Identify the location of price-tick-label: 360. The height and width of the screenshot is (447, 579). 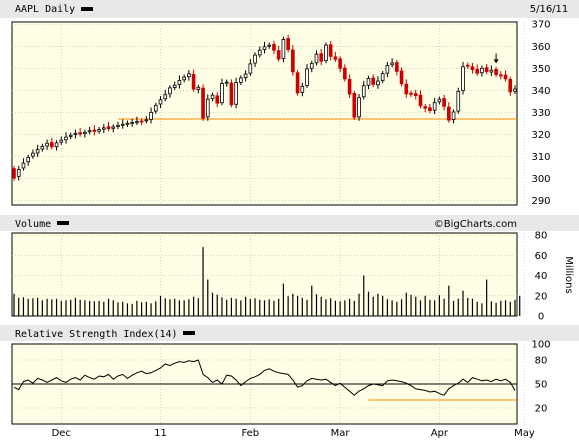
(540, 47).